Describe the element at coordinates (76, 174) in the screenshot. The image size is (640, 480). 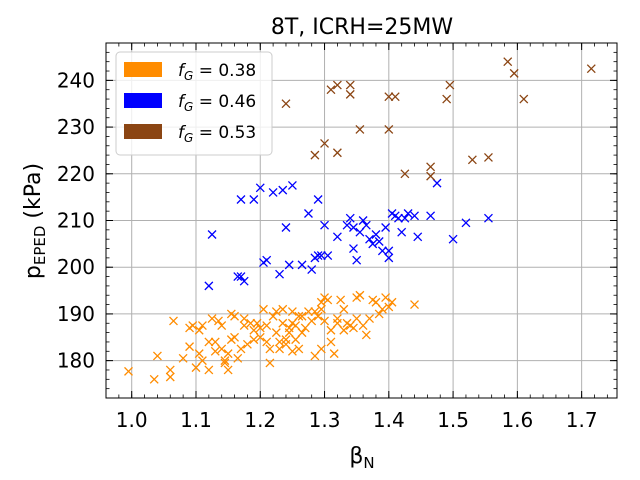
I see `y-tick-label: 220` at that location.